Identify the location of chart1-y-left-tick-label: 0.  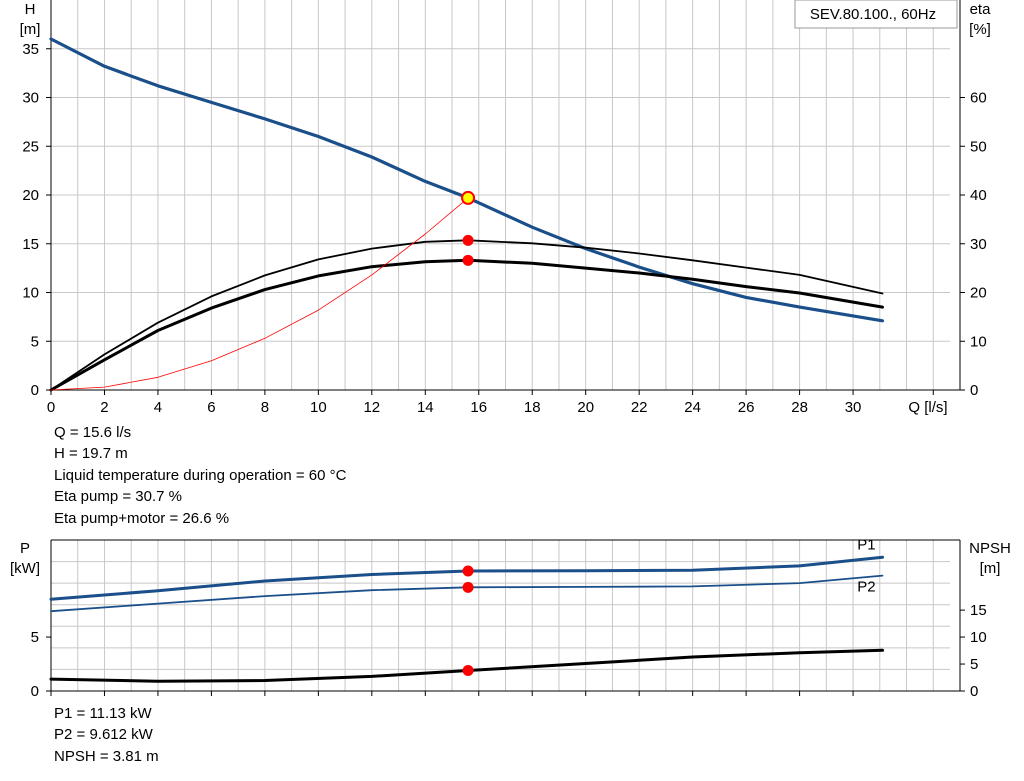
(35, 390).